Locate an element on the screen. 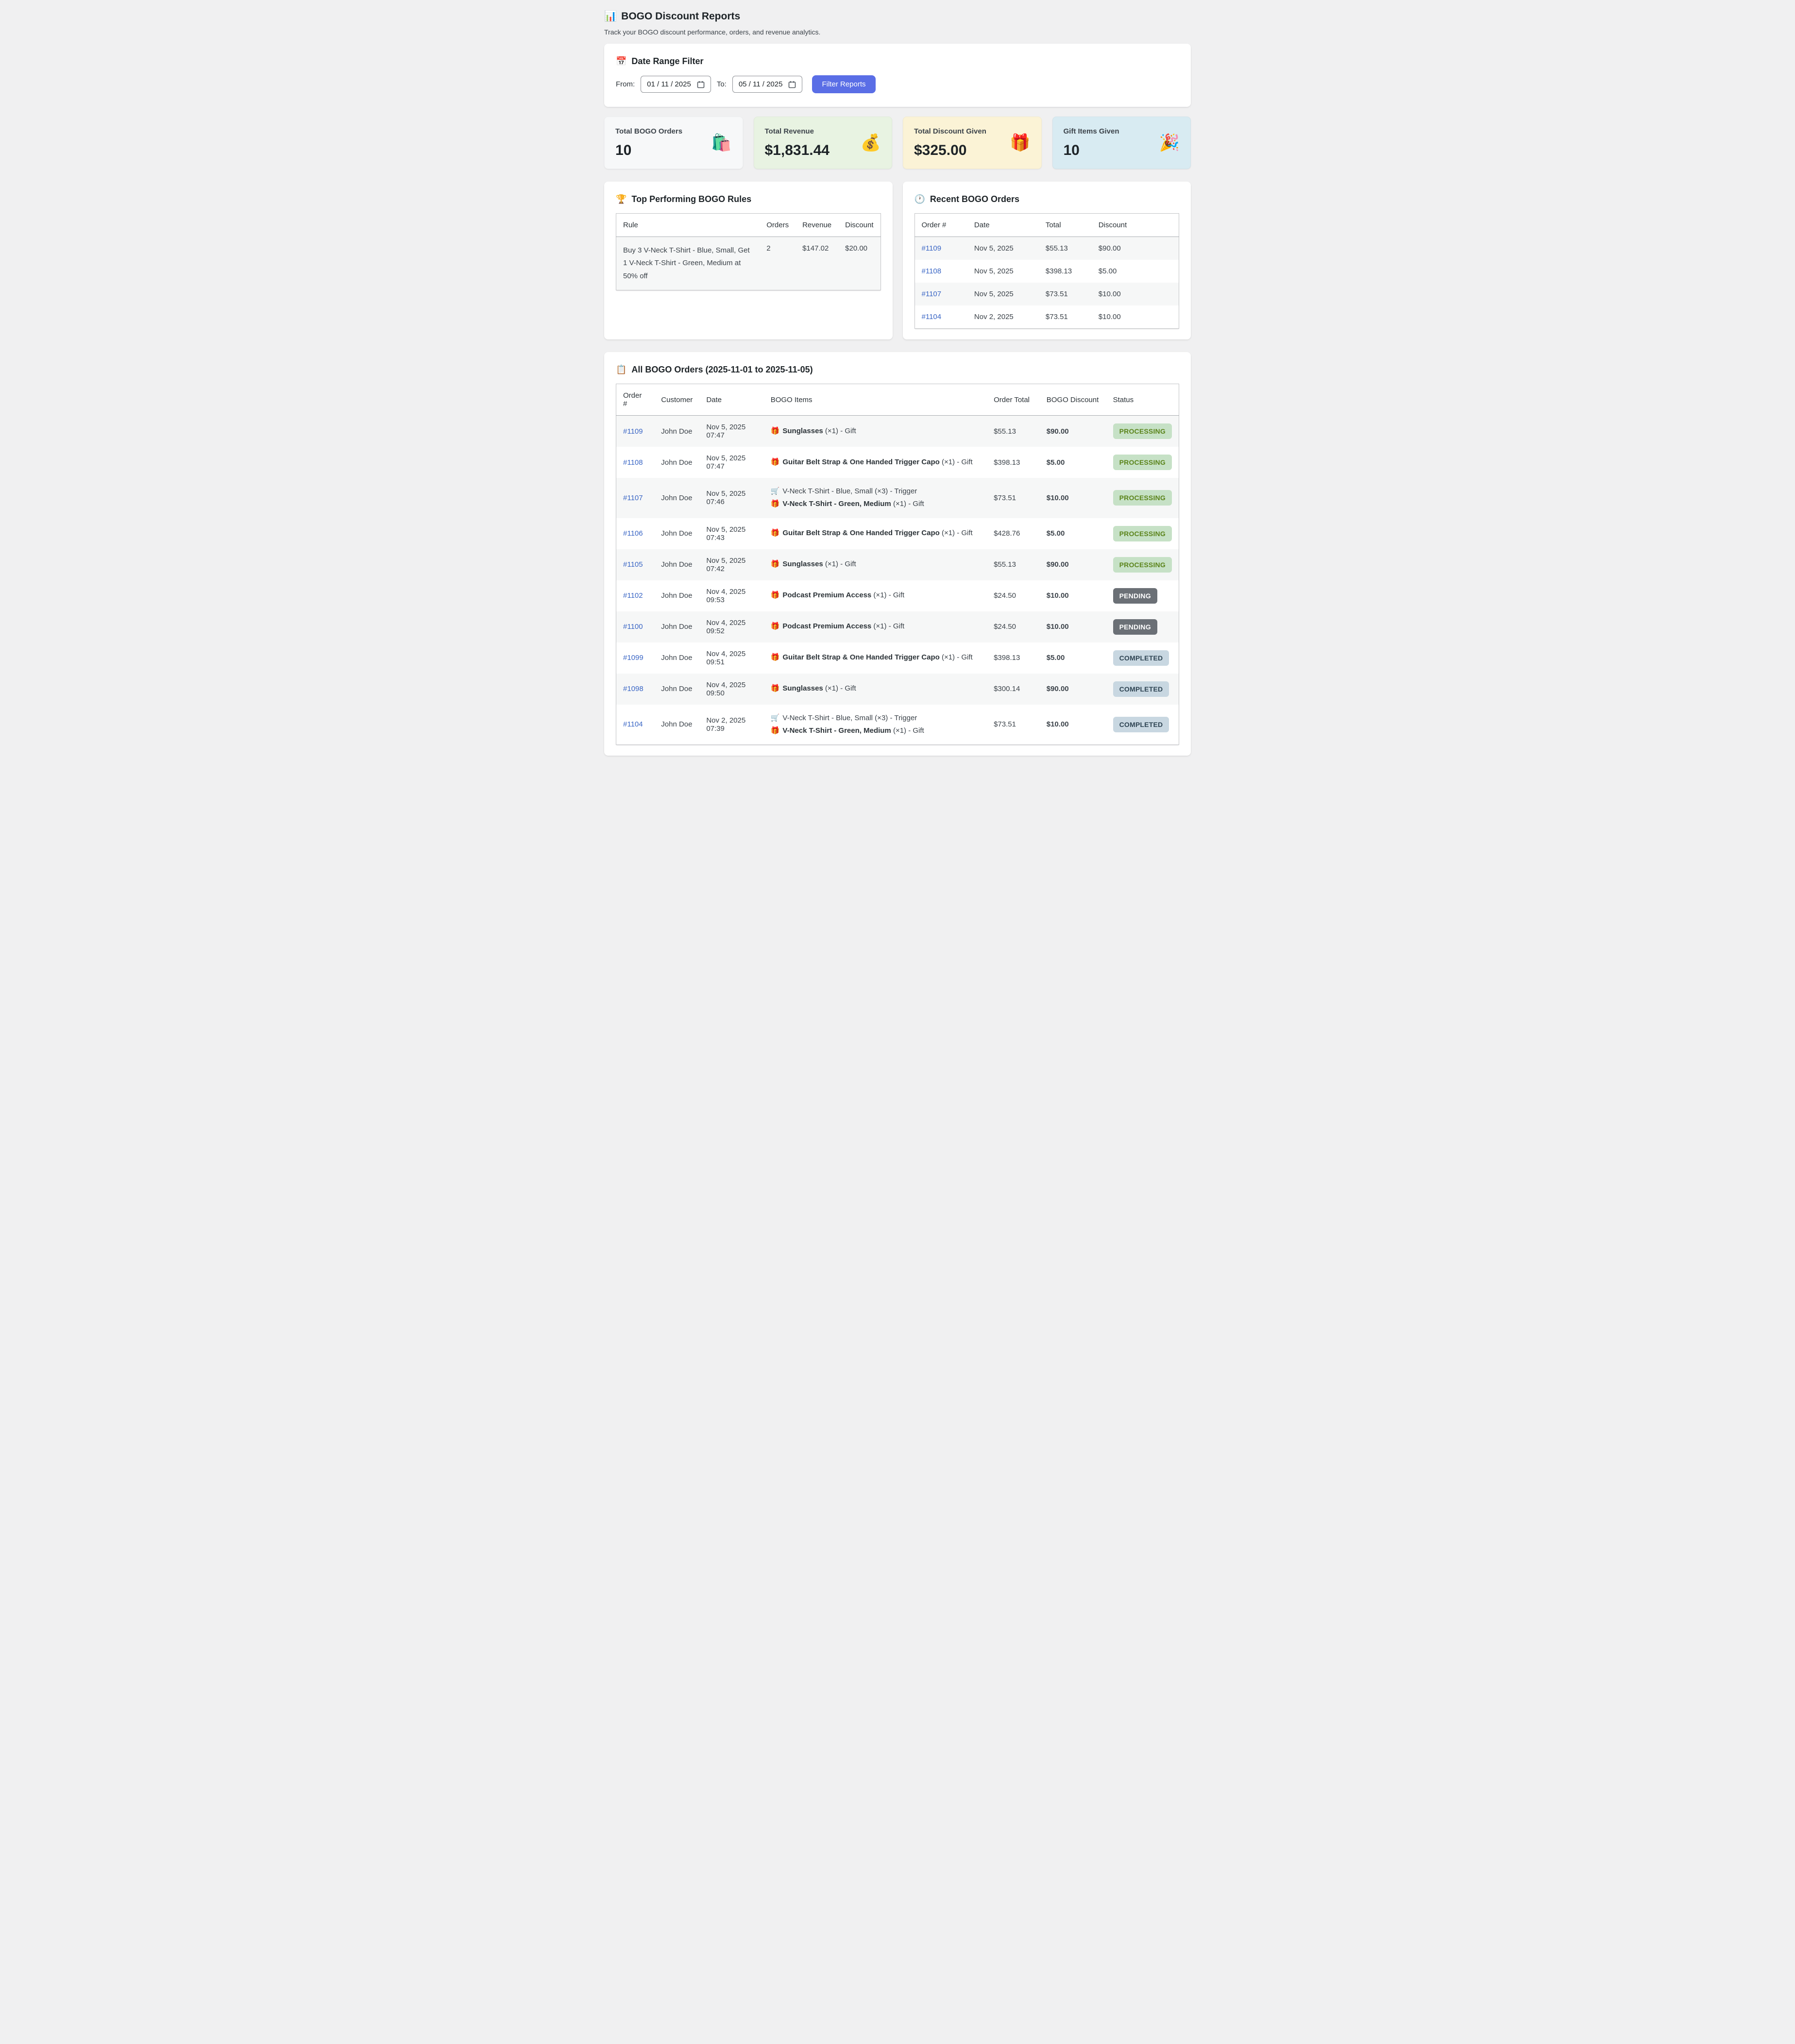  order-link: #1102 is located at coordinates (633, 595).